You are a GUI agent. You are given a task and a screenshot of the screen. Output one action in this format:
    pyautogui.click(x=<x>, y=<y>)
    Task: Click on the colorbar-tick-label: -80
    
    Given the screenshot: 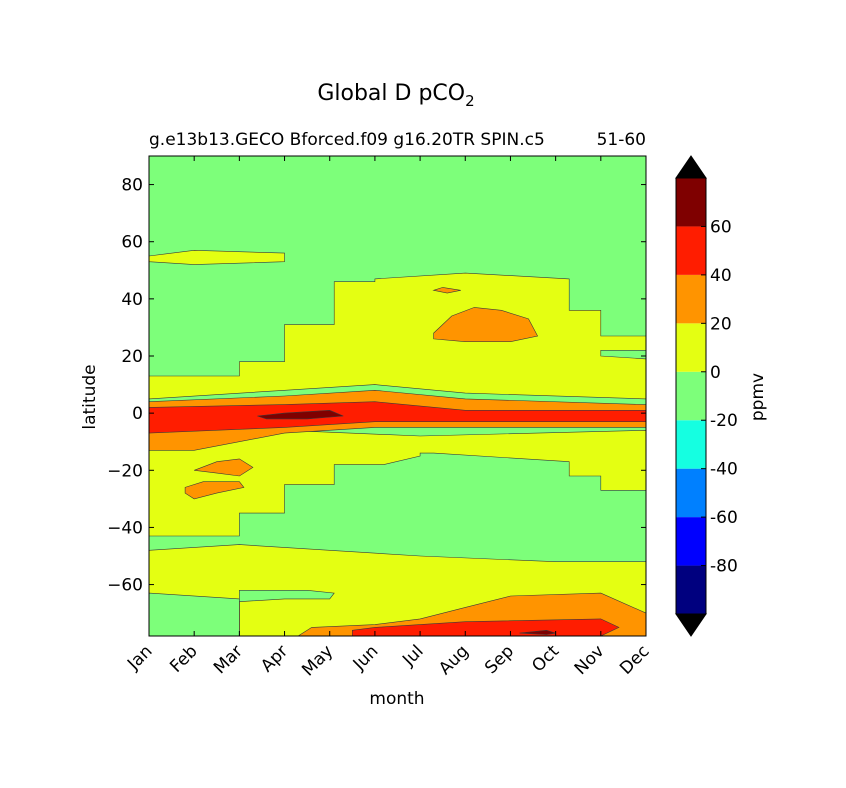 What is the action you would take?
    pyautogui.click(x=724, y=567)
    